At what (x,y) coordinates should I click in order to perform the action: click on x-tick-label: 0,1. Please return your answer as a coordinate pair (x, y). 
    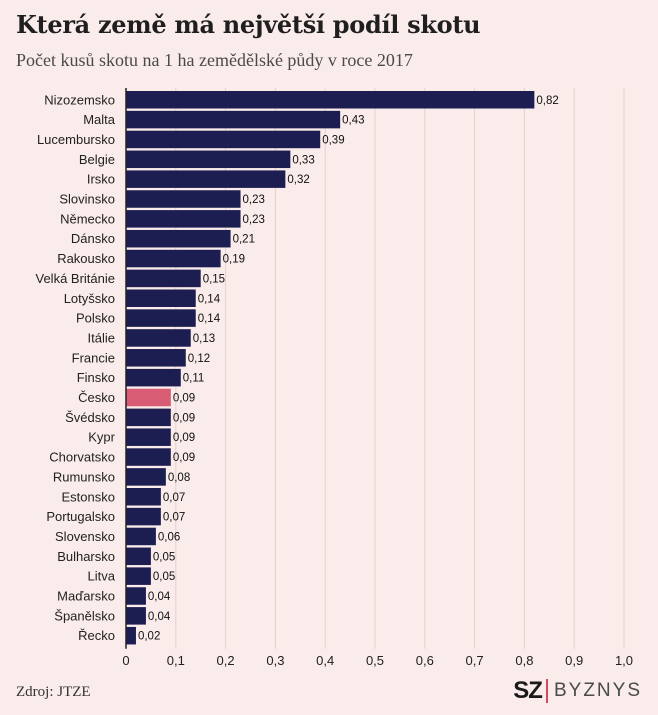
    Looking at the image, I should click on (176, 660).